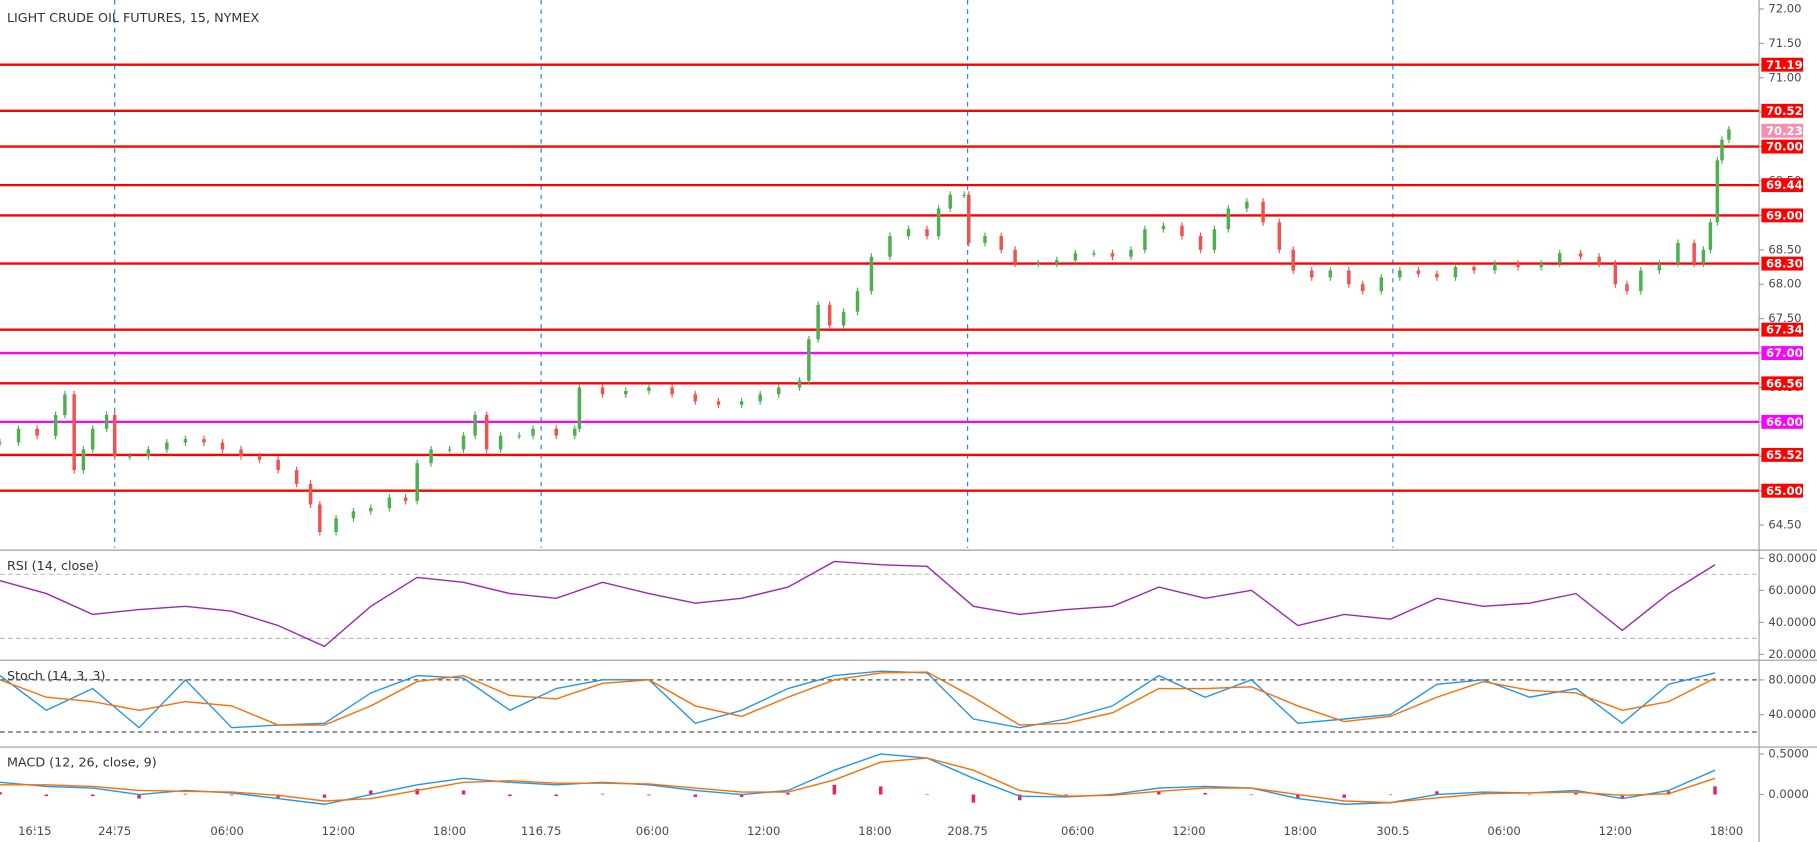 The width and height of the screenshot is (1817, 842). Describe the element at coordinates (1784, 215) in the screenshot. I see `level-label: 69.00` at that location.